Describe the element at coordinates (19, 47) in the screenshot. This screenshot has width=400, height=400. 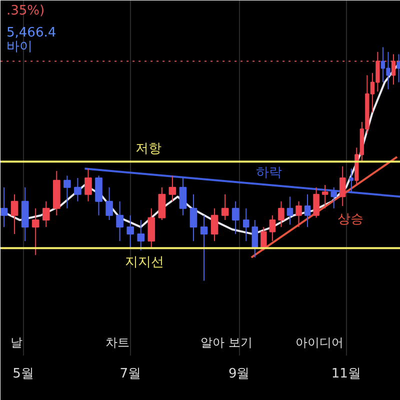
I see `annotation: 바이` at that location.